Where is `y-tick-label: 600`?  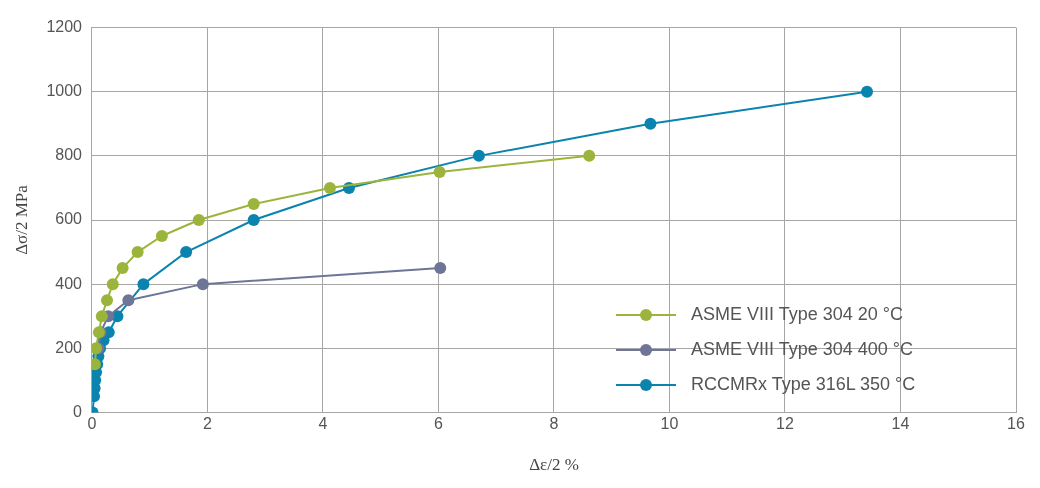 y-tick-label: 600 is located at coordinates (69, 219).